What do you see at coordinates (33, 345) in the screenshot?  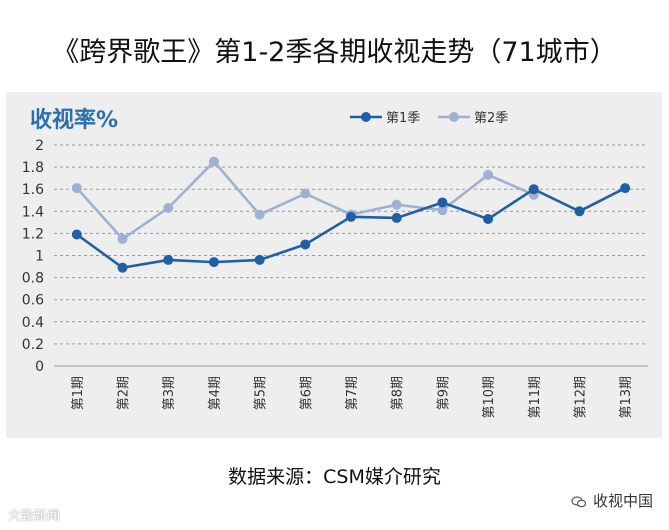 I see `y-tick-label: 0.2` at bounding box center [33, 345].